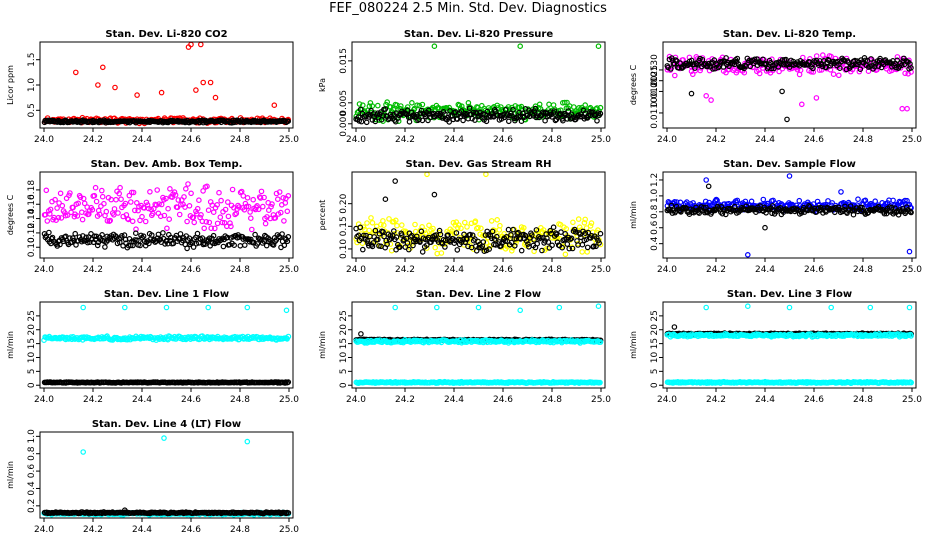 The width and height of the screenshot is (936, 540). What do you see at coordinates (32, 85) in the screenshot?
I see `y-tick-label: 1.0` at bounding box center [32, 85].